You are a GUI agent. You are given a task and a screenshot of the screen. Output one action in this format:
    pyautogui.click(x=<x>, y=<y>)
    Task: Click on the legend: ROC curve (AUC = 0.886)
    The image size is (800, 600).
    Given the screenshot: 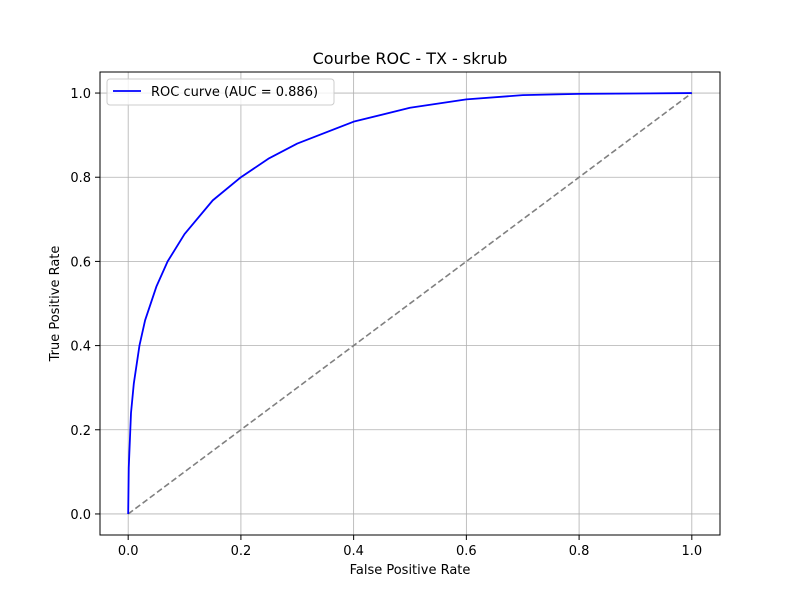 What is the action you would take?
    pyautogui.click(x=220, y=92)
    